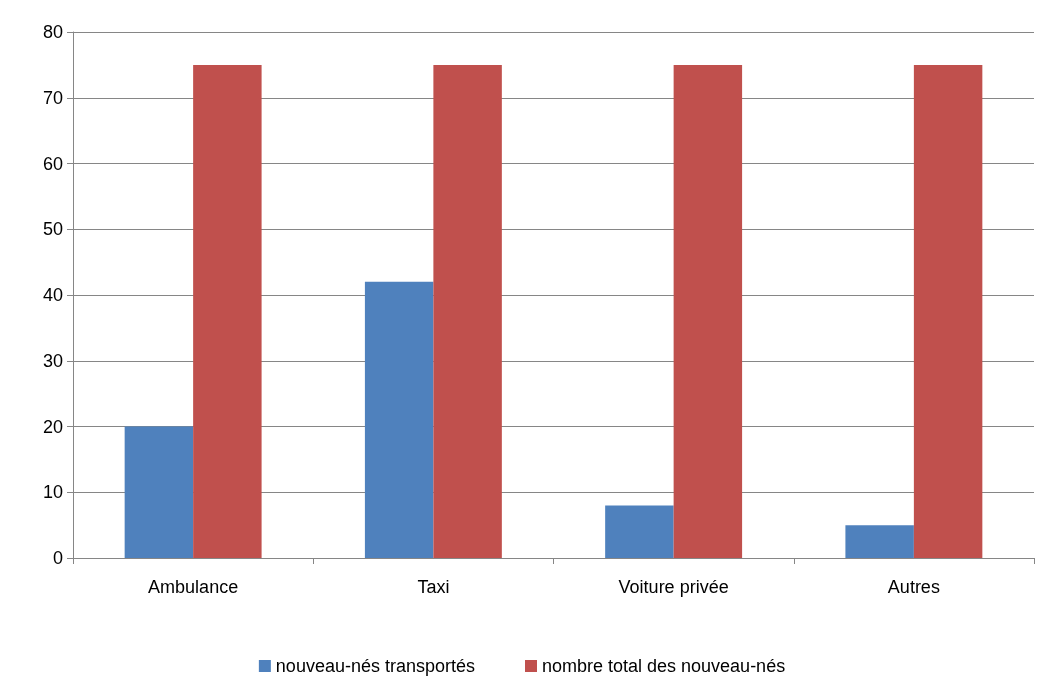  Describe the element at coordinates (52, 426) in the screenshot. I see `y-tick-label: 20` at that location.